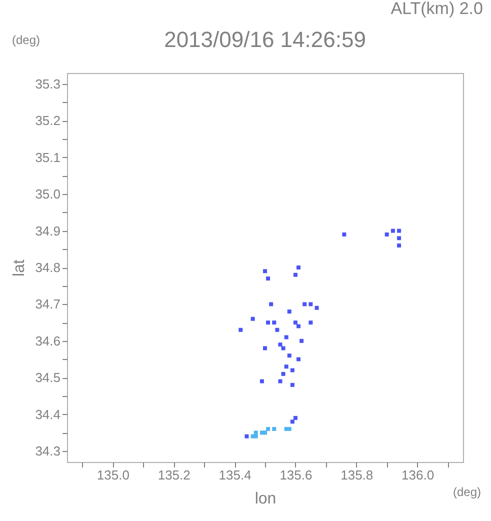 The width and height of the screenshot is (491, 521). What do you see at coordinates (47, 450) in the screenshot?
I see `y-tick-label: 34.3` at bounding box center [47, 450].